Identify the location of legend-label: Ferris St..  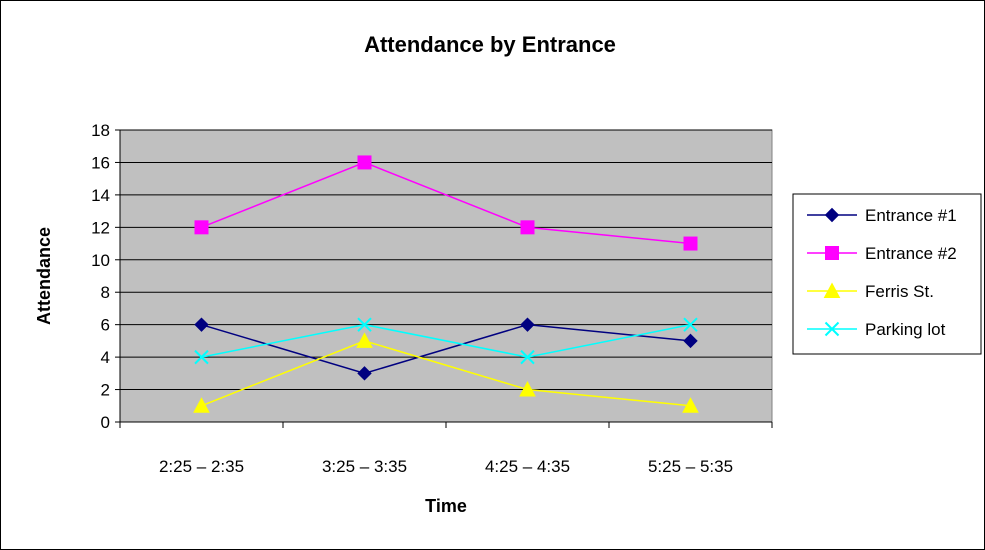
(899, 291).